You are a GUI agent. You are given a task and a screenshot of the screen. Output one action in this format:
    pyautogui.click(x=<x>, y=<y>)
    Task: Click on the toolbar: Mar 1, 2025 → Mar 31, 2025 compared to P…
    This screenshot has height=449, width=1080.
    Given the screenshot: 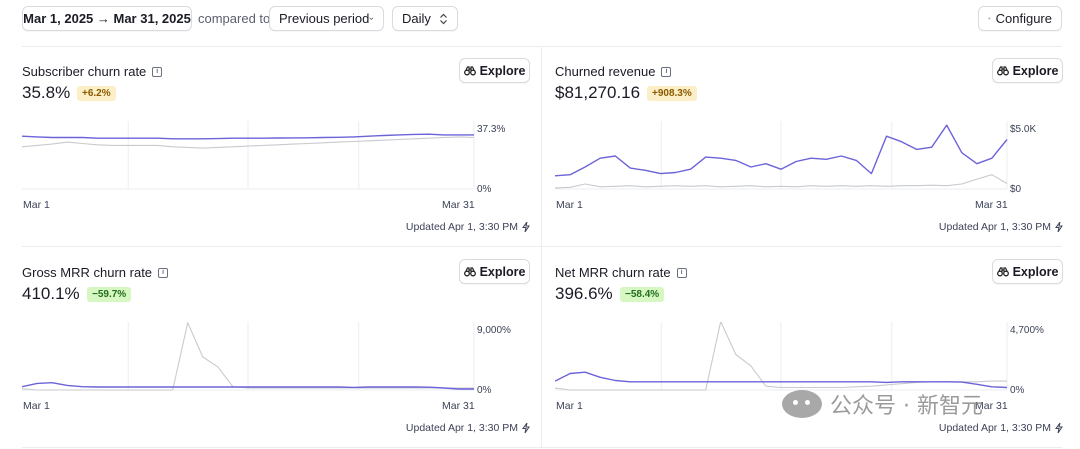 What is the action you would take?
    pyautogui.click(x=542, y=19)
    